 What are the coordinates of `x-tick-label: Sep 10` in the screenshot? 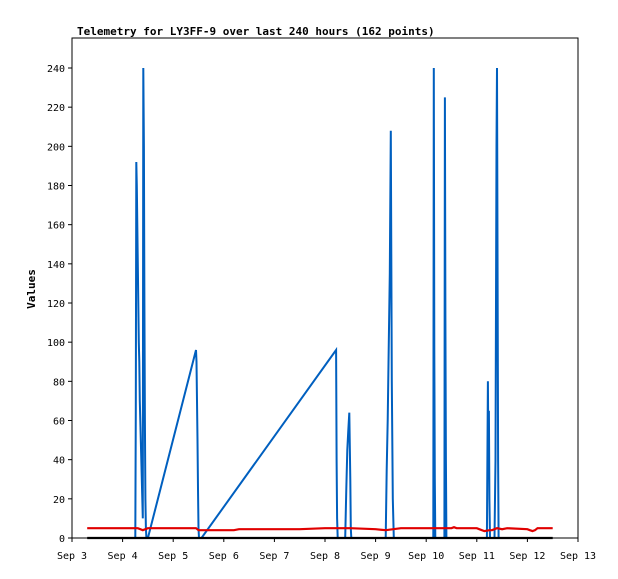 It's located at (426, 556).